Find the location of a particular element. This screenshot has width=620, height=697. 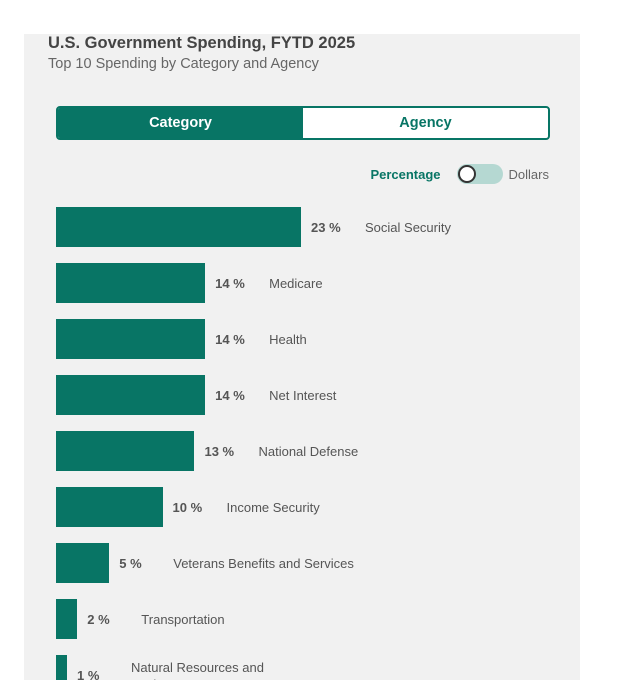

tab-agency: Agency is located at coordinates (425, 123).